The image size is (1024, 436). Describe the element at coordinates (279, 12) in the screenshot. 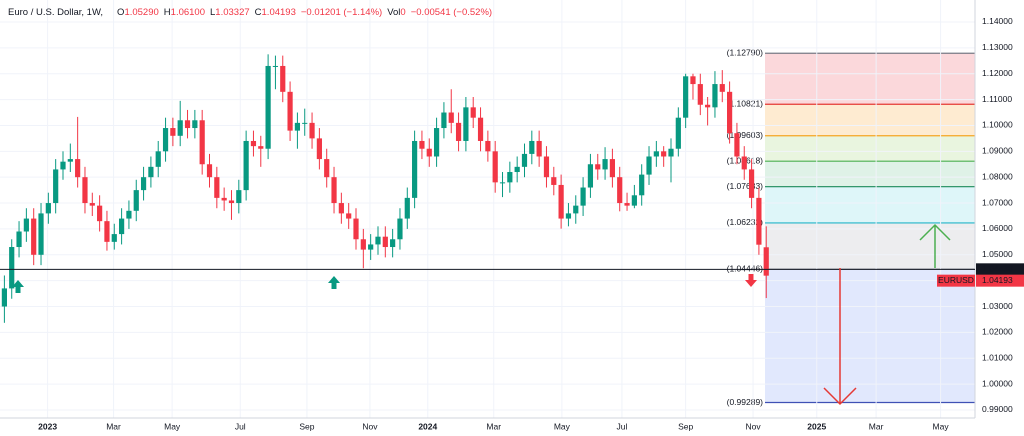

I see `header-value: 1.04193` at that location.